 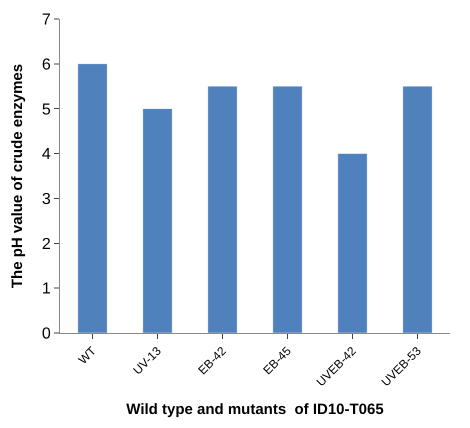 What do you see at coordinates (46, 155) in the screenshot?
I see `y-tick-label: 4` at bounding box center [46, 155].